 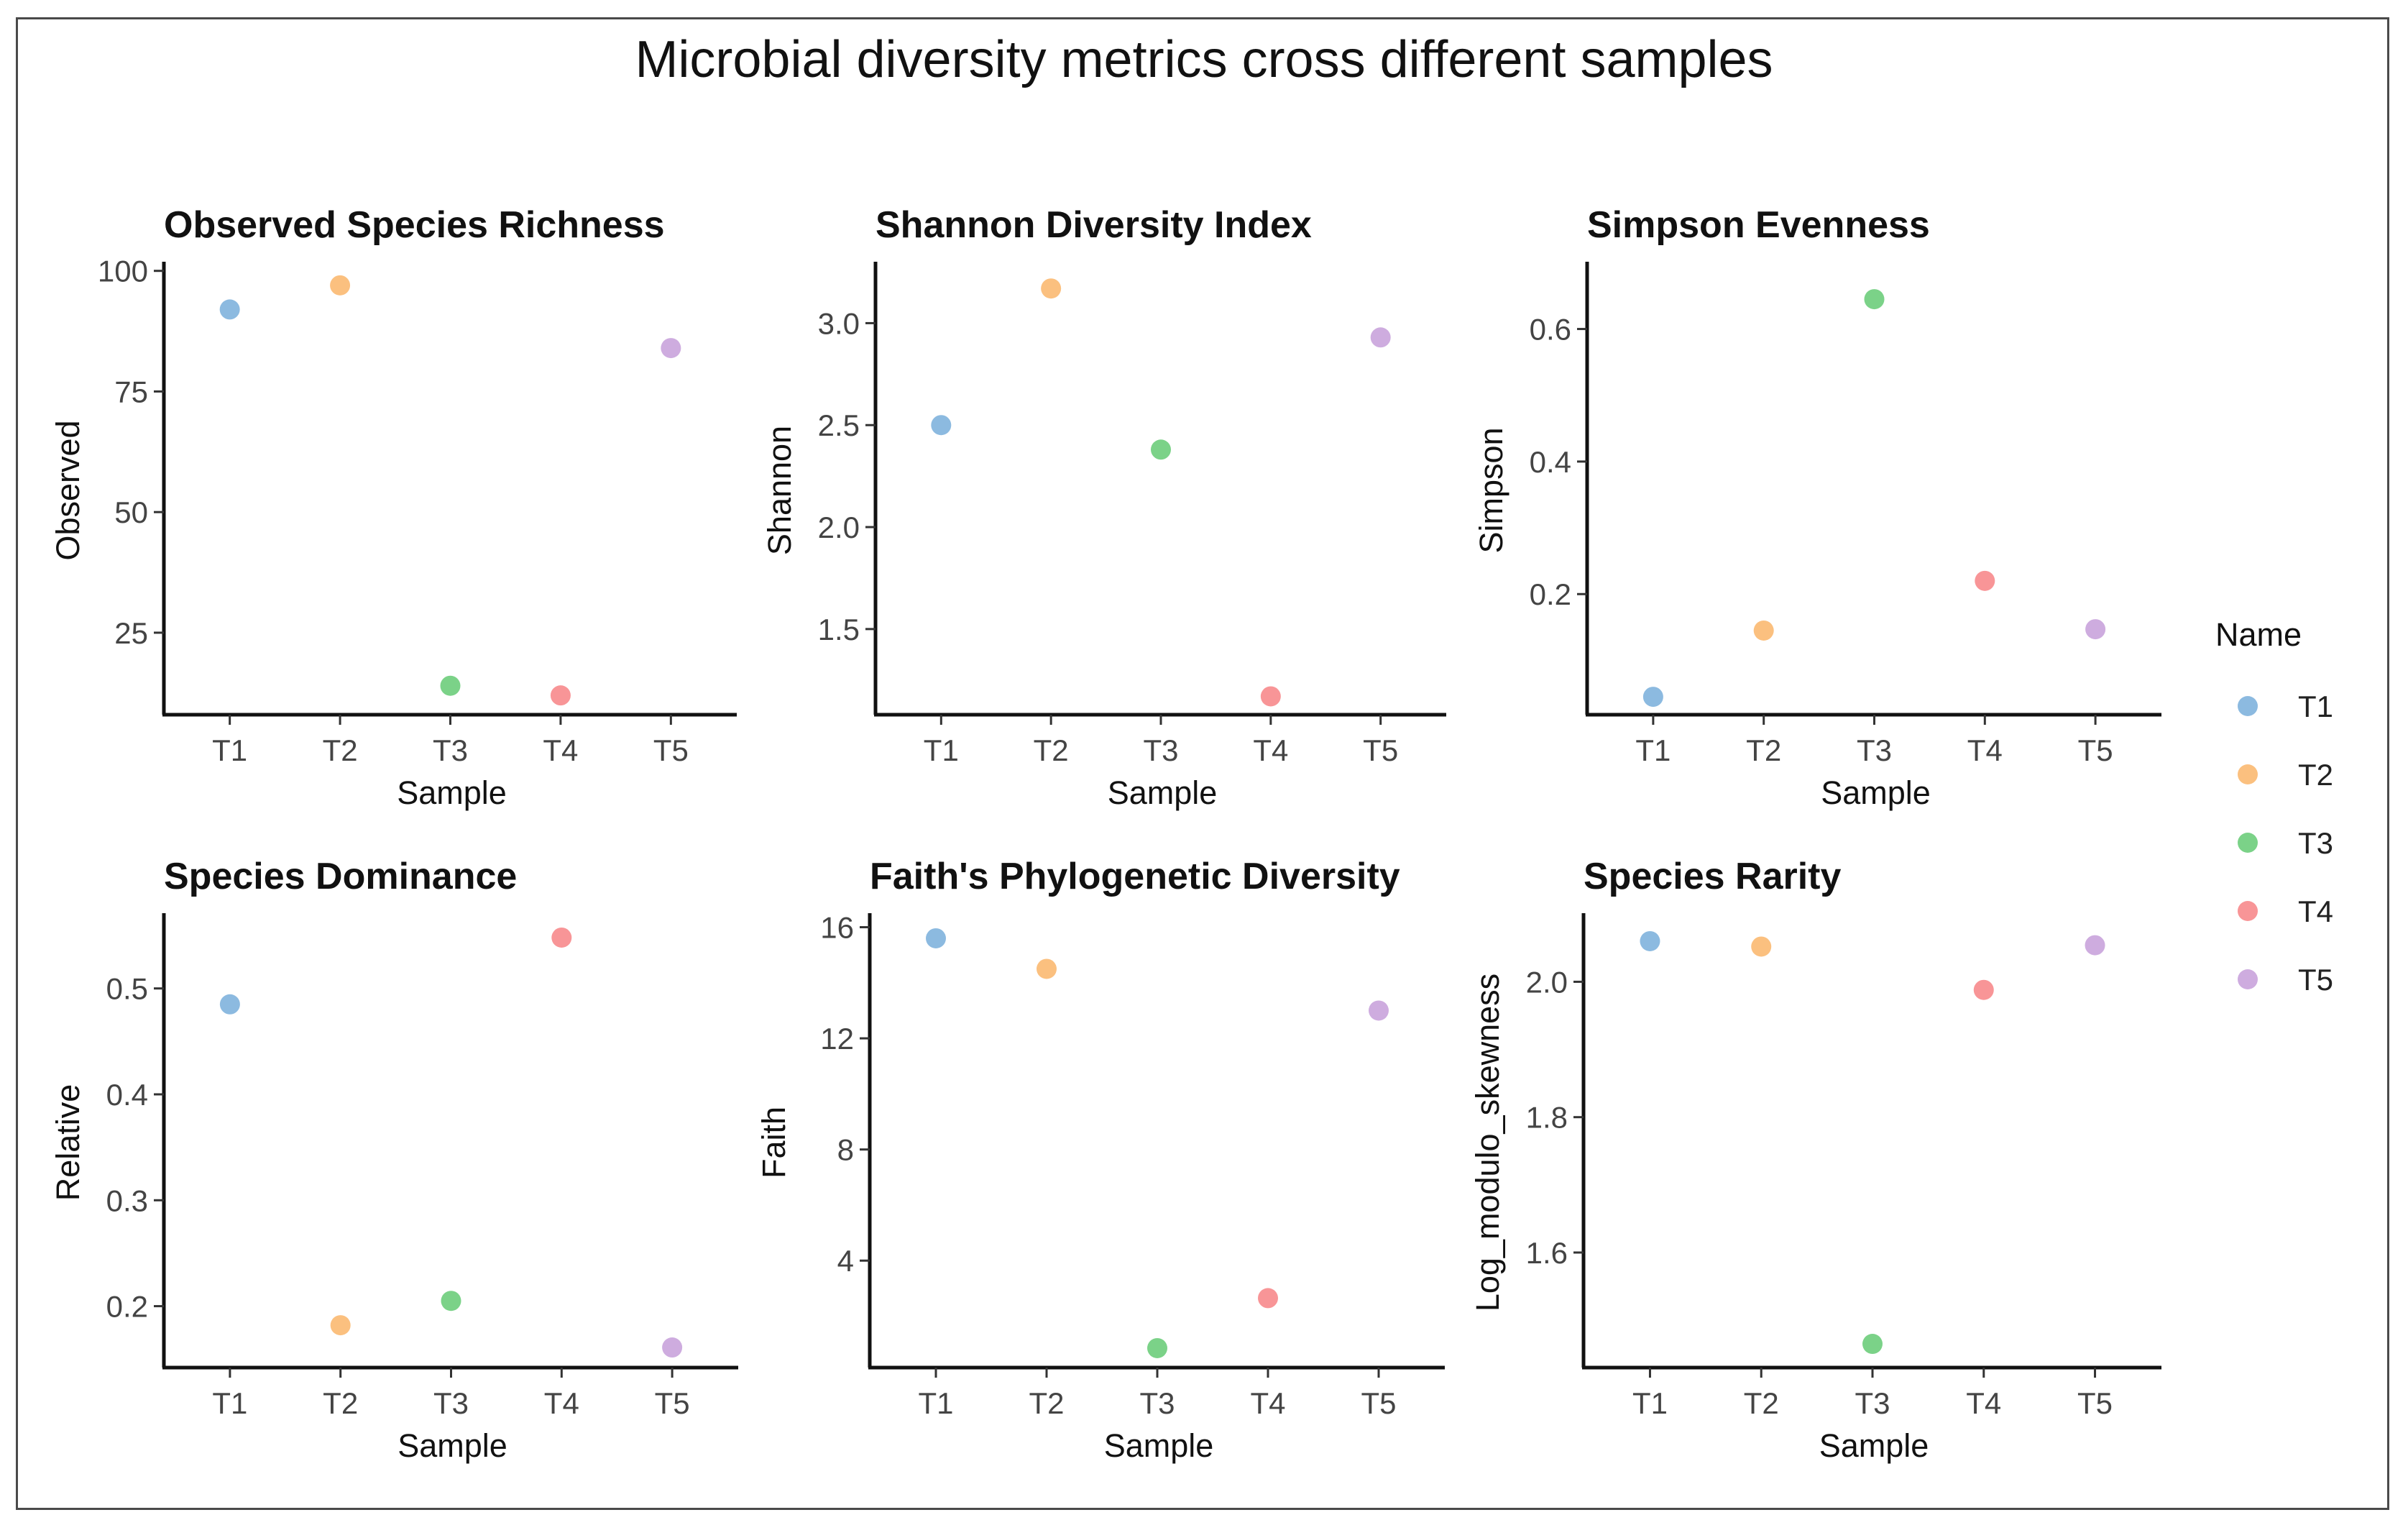 I want to click on y-tick-label: 0.4, so click(x=127, y=1095).